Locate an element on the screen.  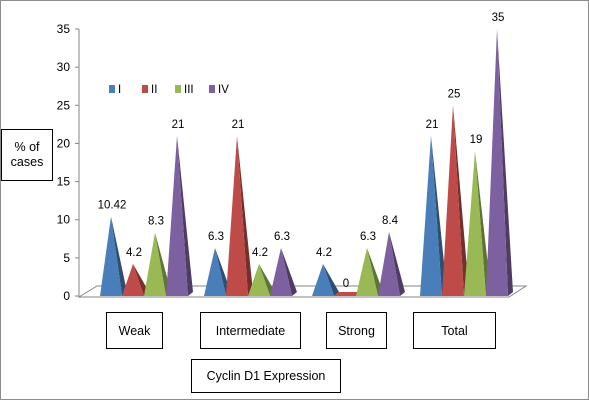
cone-side-total-iii is located at coordinates (483, 223).